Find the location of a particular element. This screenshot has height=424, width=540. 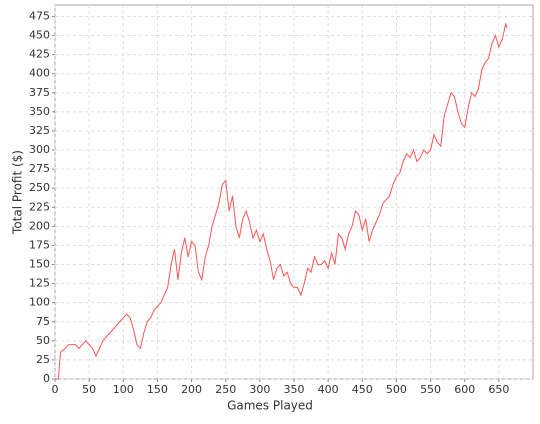

y-axis-label: Total Profit ($) is located at coordinates (18, 192).